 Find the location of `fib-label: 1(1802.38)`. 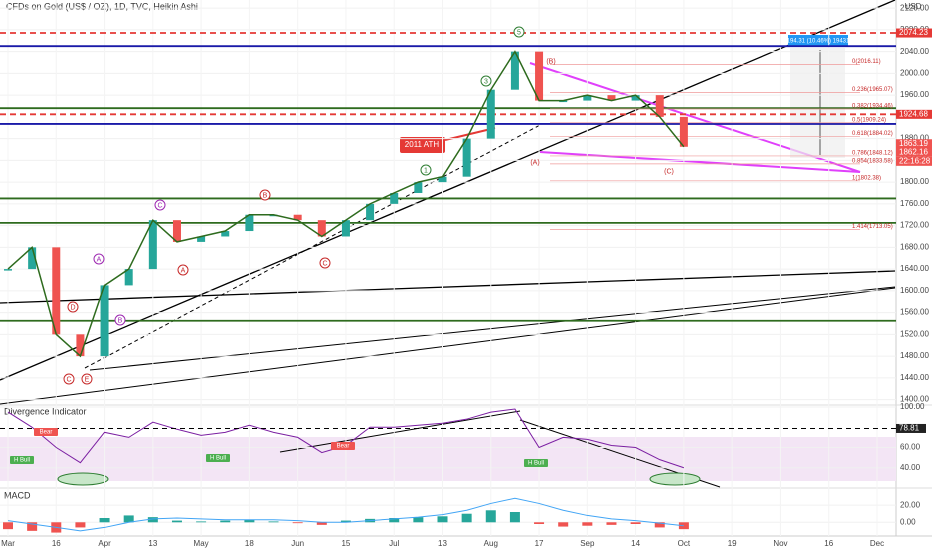

fib-label: 1(1802.38) is located at coordinates (866, 178).